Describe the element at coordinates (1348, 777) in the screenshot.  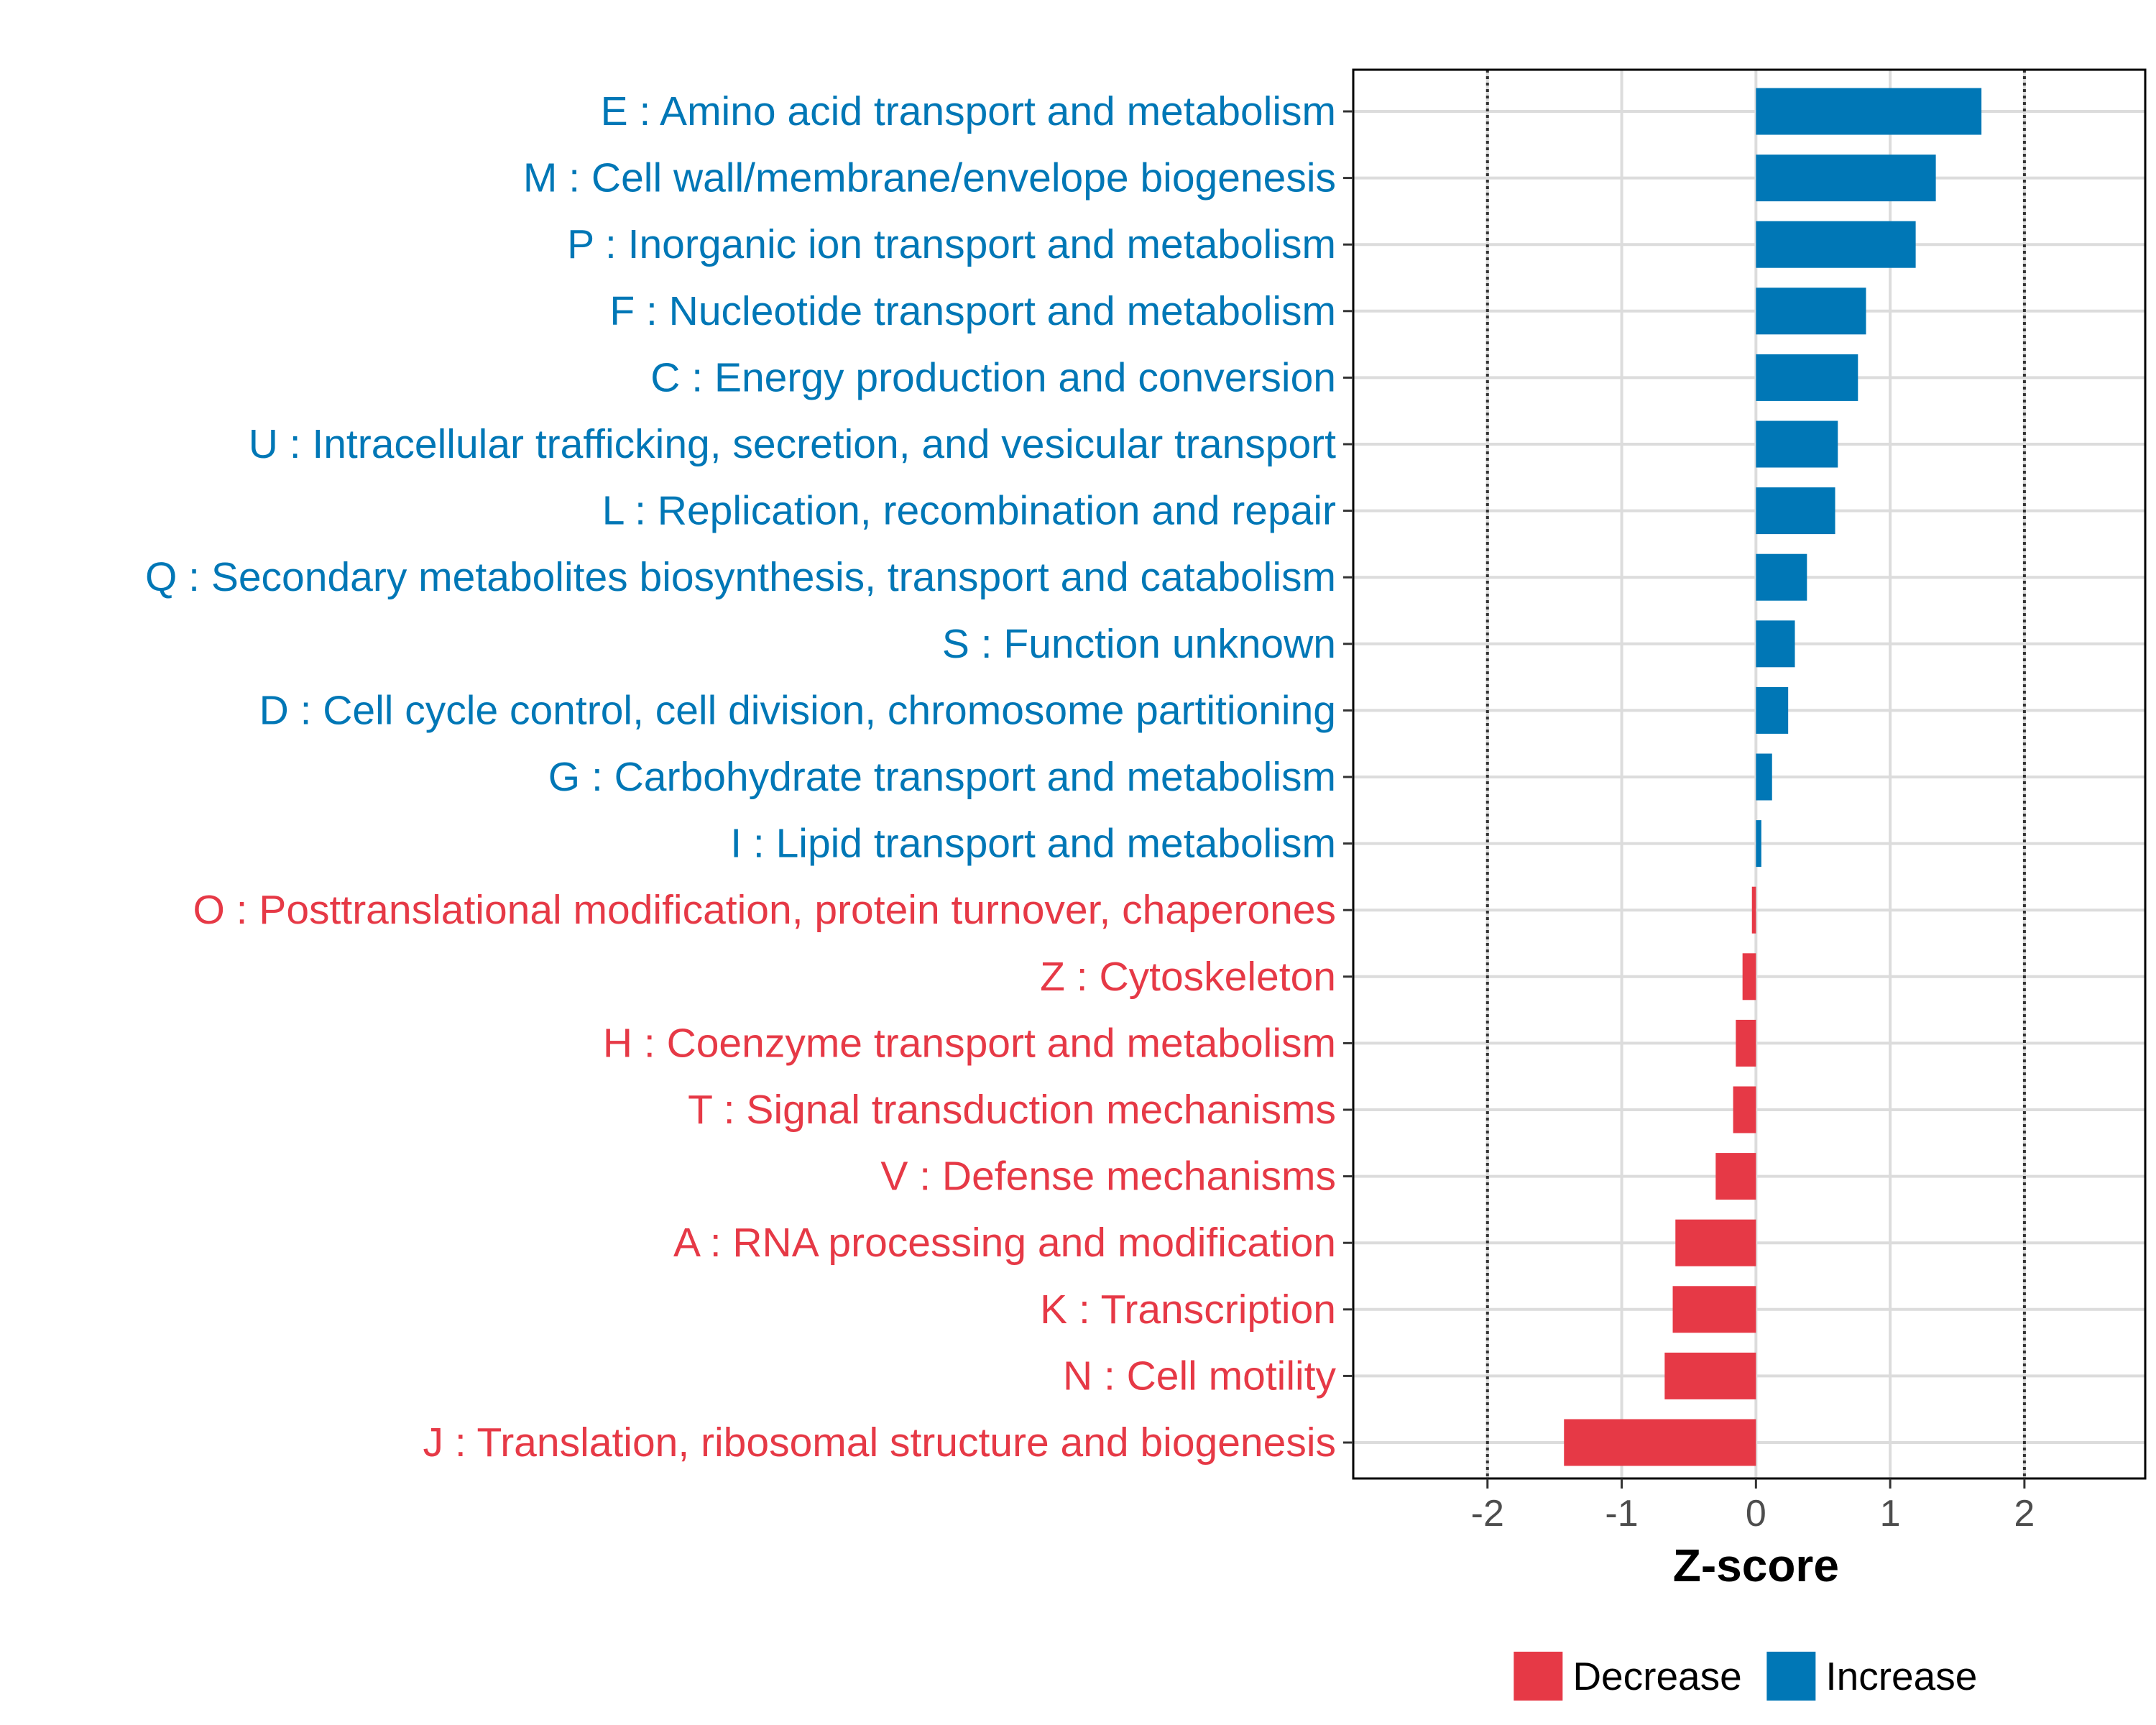
I see `y-axis-ticks` at that location.